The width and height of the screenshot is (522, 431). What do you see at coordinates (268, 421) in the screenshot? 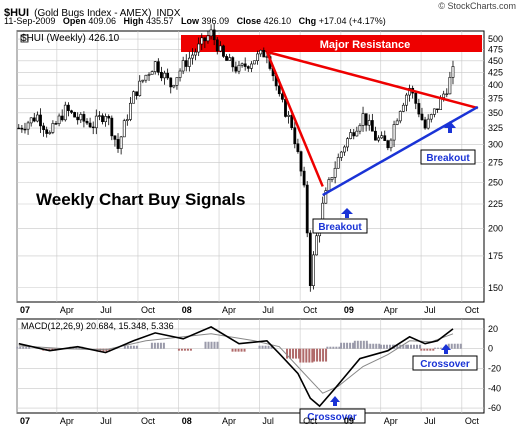
I see `macd-x-tick-label: Jul` at bounding box center [268, 421].